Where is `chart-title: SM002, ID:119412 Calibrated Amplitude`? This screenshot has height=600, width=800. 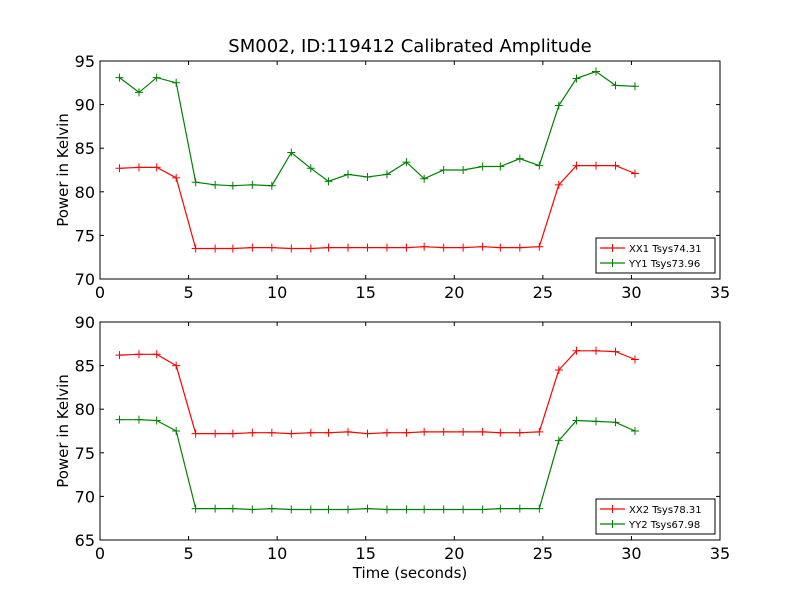
chart-title: SM002, ID:119412 Calibrated Amplitude is located at coordinates (409, 46).